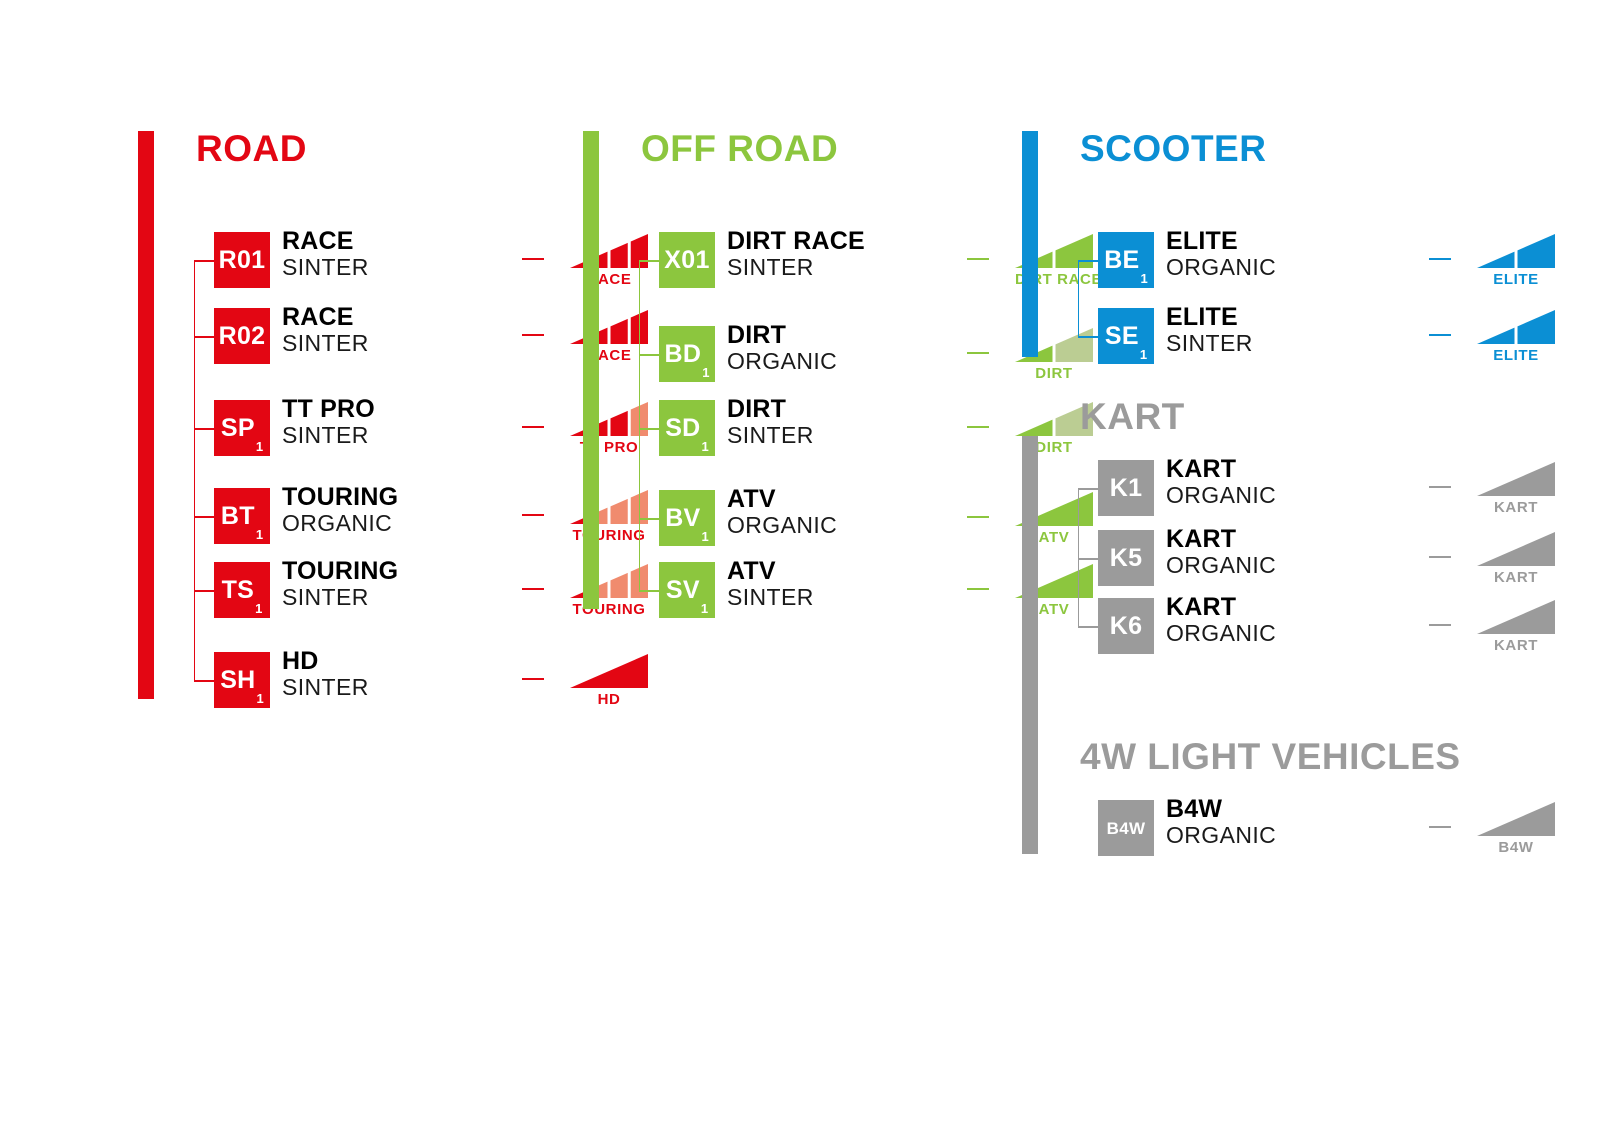 The width and height of the screenshot is (1600, 1131). Describe the element at coordinates (242, 260) in the screenshot. I see `product-code-box: R01` at that location.